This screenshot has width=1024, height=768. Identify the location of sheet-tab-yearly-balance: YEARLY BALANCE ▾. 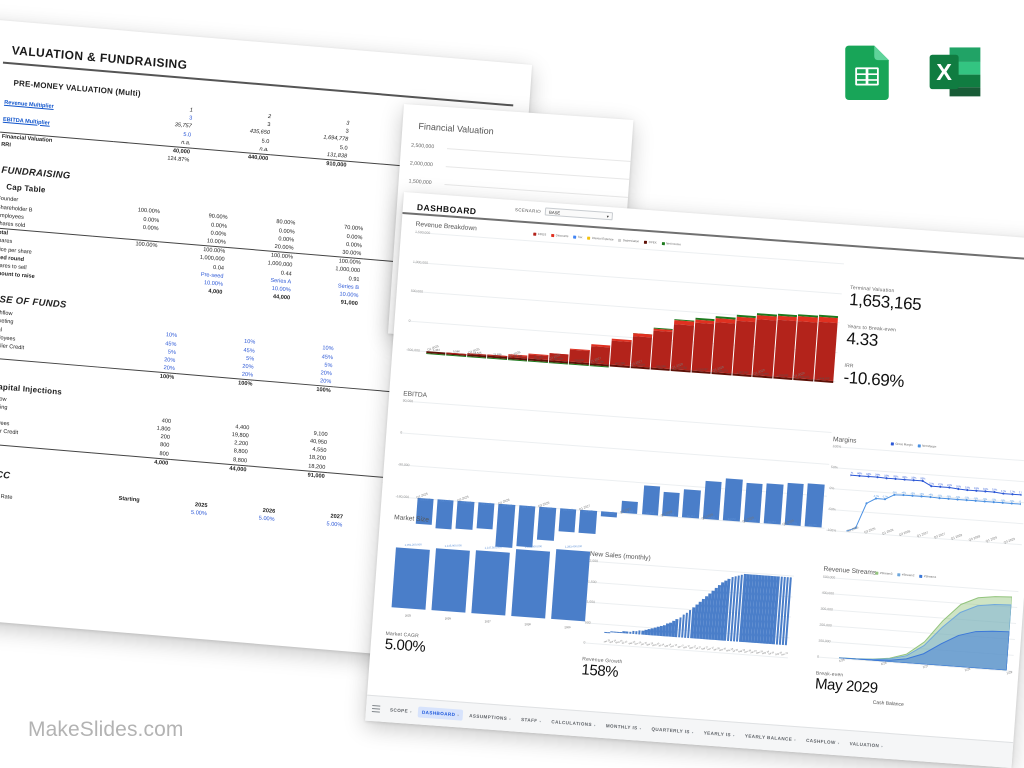
(770, 737).